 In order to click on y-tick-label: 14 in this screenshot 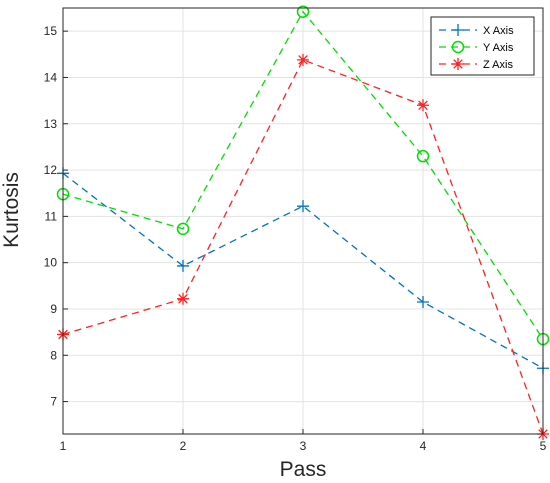, I will do `click(51, 77)`.